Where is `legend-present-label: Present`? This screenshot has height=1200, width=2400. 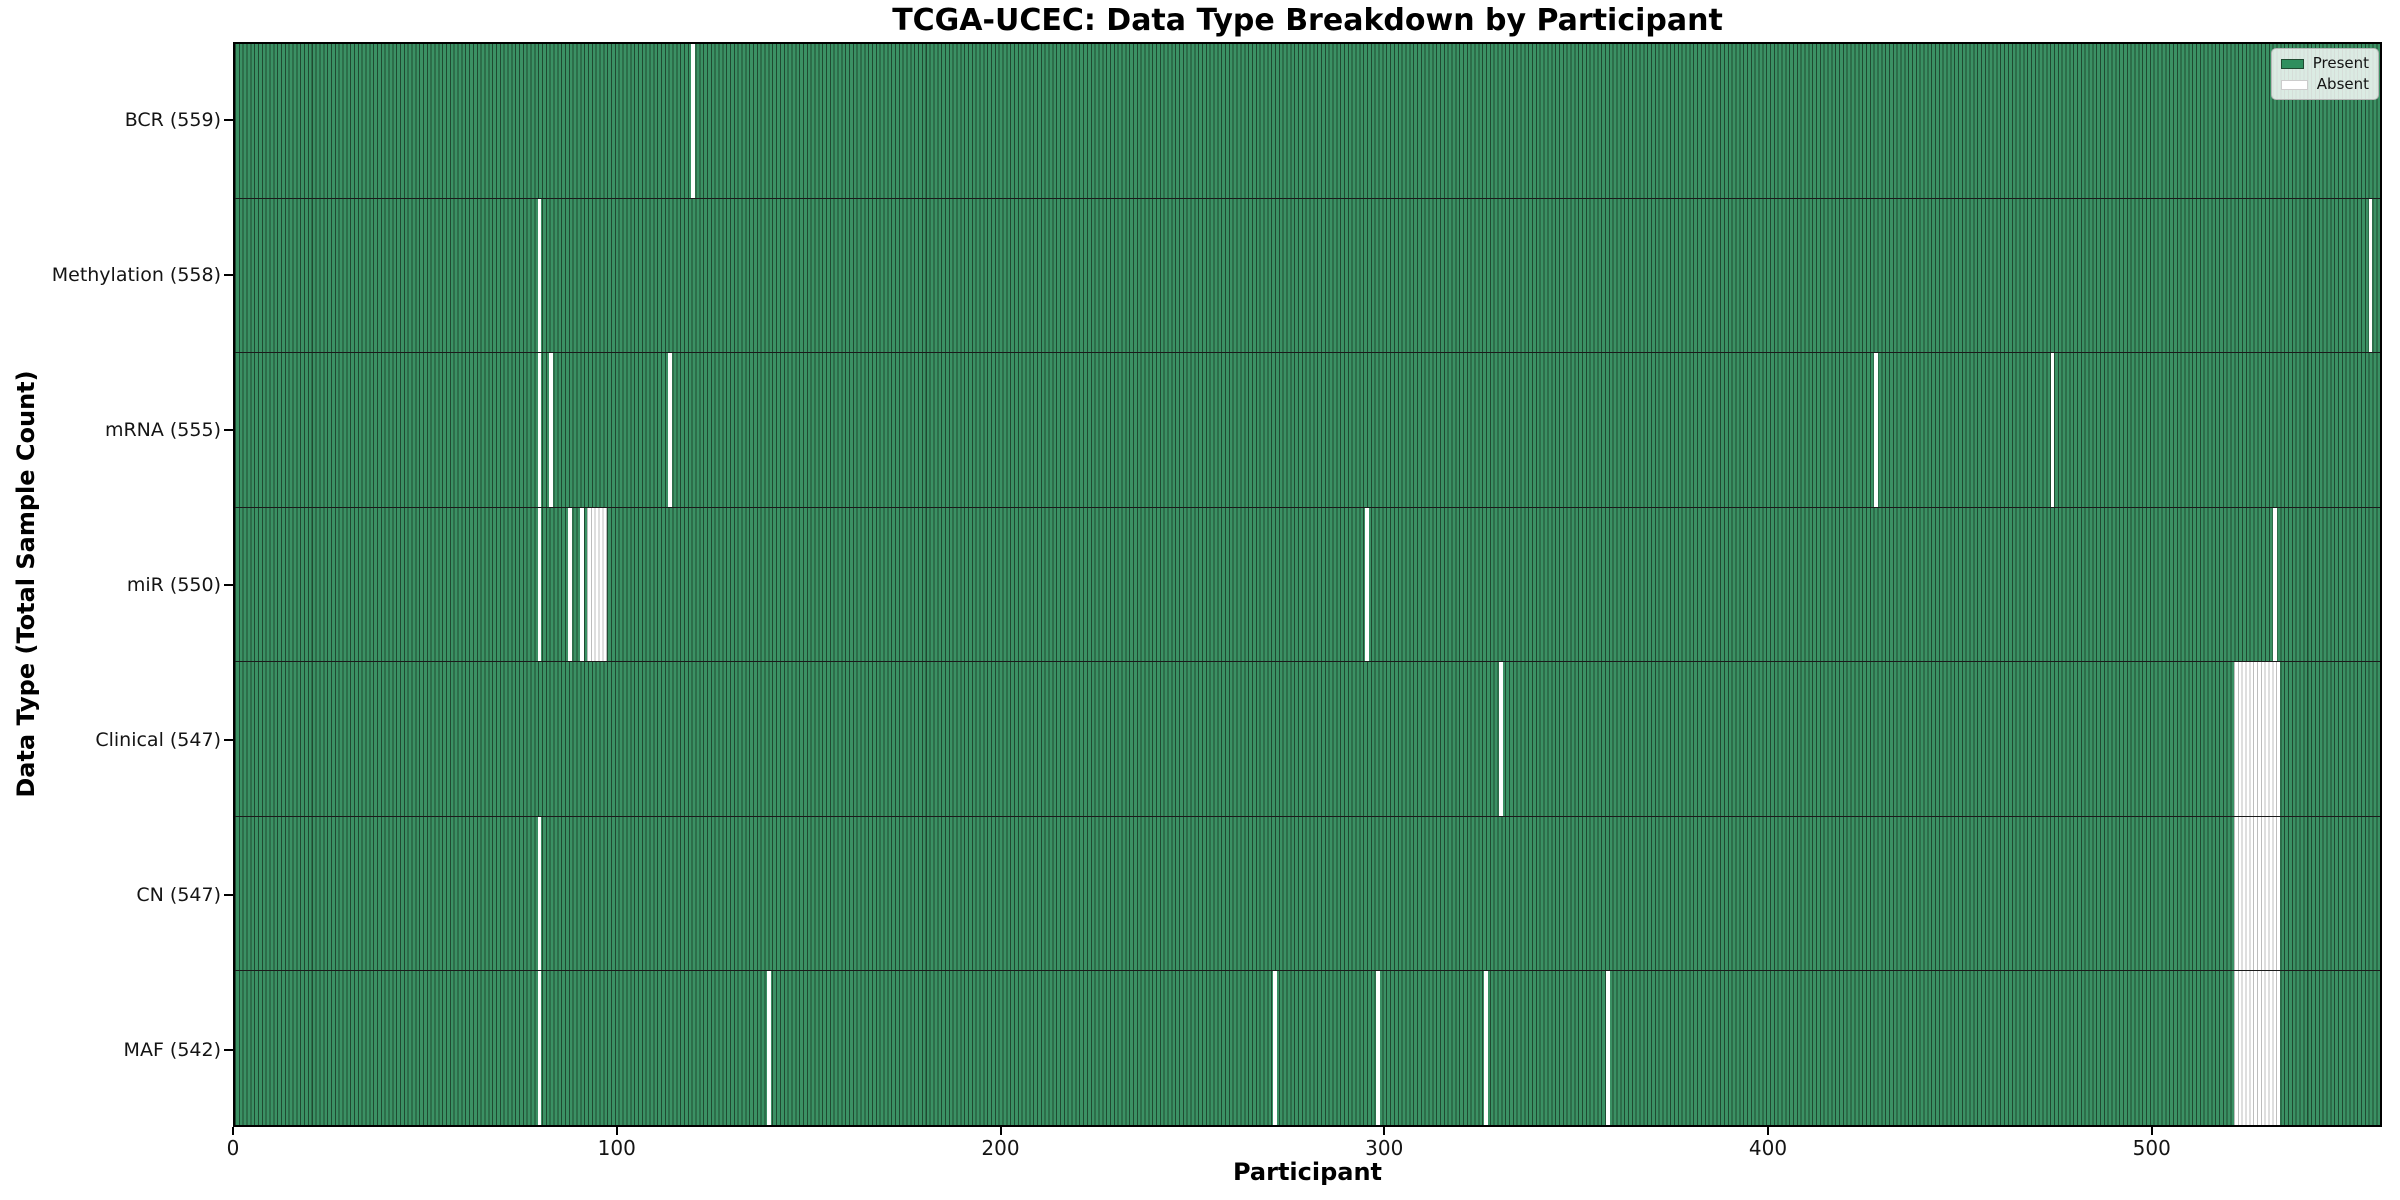 legend-present-label: Present is located at coordinates (2340, 63).